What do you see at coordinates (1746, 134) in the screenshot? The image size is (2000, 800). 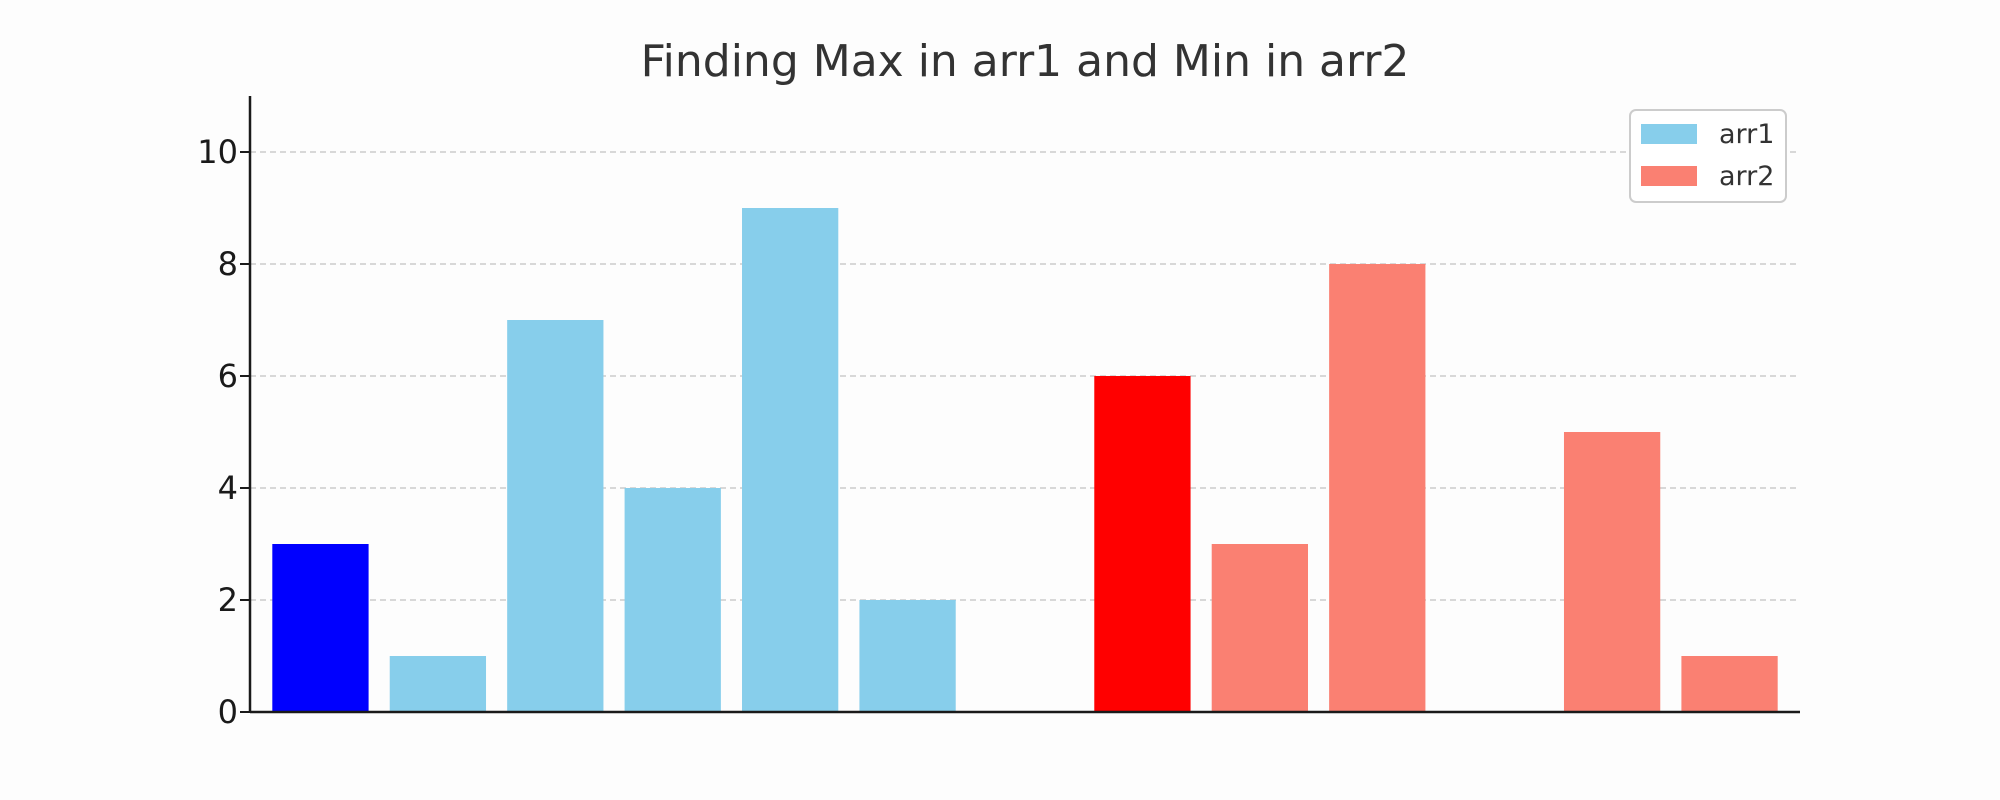 I see `legend-label-arr1: arr1` at bounding box center [1746, 134].